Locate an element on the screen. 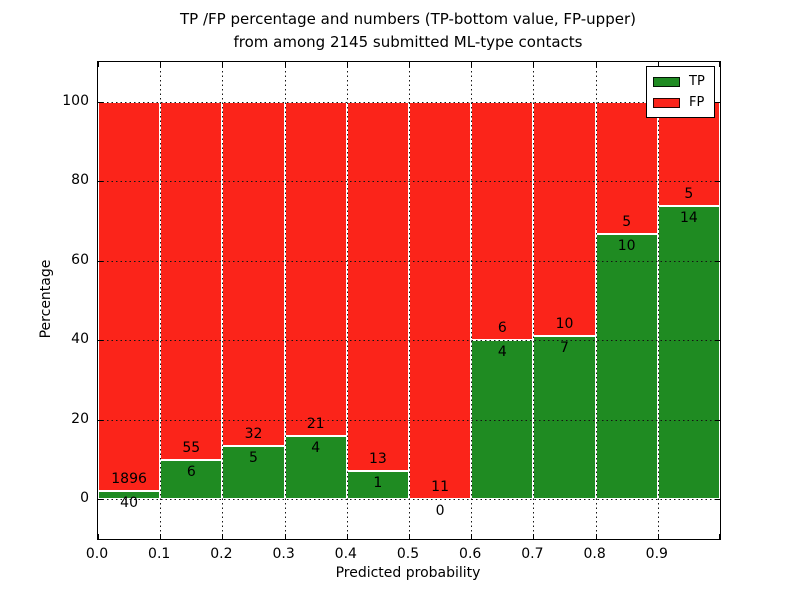  x-tick-label-0.9: 0.9 is located at coordinates (656, 554).